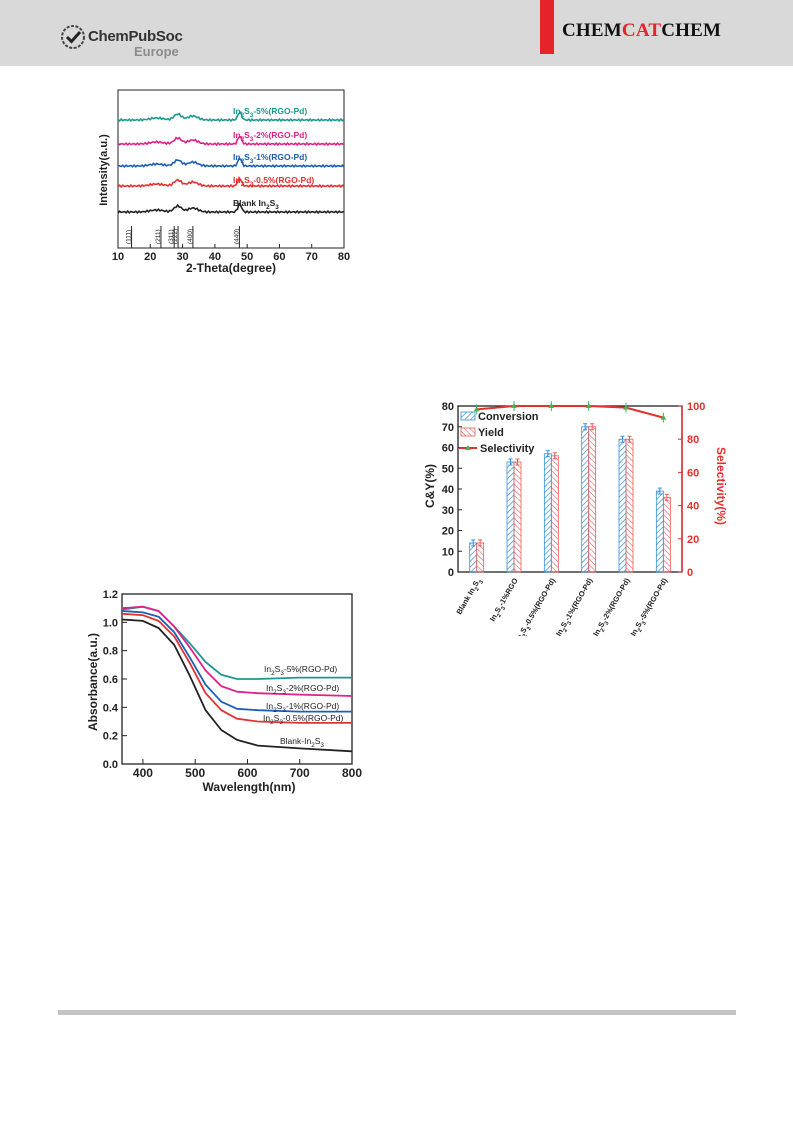 The height and width of the screenshot is (1121, 793). I want to click on publisher-region: Europe, so click(156, 51).